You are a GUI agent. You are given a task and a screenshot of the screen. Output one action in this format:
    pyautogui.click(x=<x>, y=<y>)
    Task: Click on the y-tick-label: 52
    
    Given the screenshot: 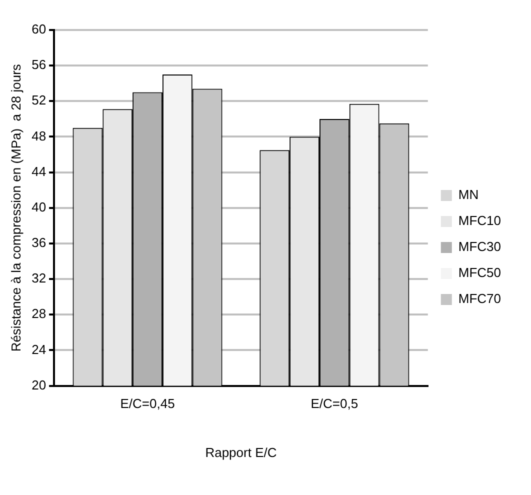 What is the action you would take?
    pyautogui.click(x=39, y=100)
    